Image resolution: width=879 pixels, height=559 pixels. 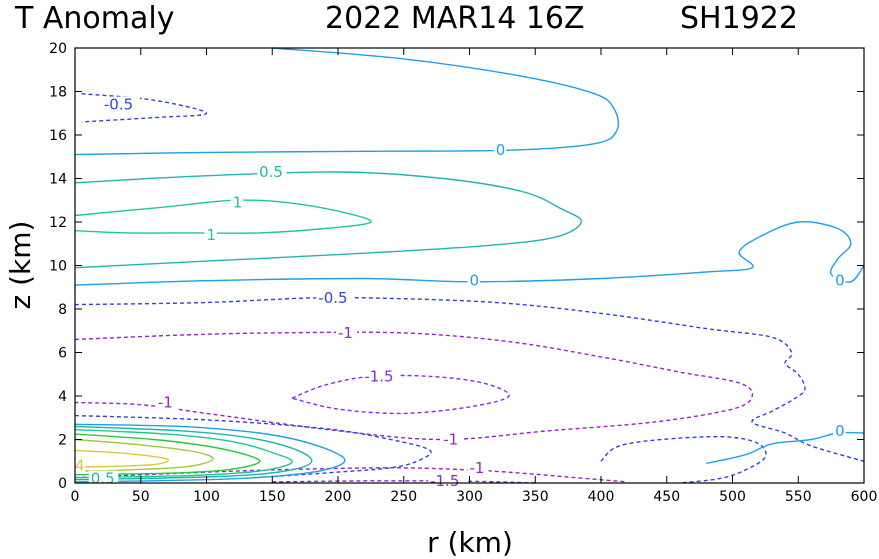 I want to click on contour-line--1_5-7, so click(x=400, y=394).